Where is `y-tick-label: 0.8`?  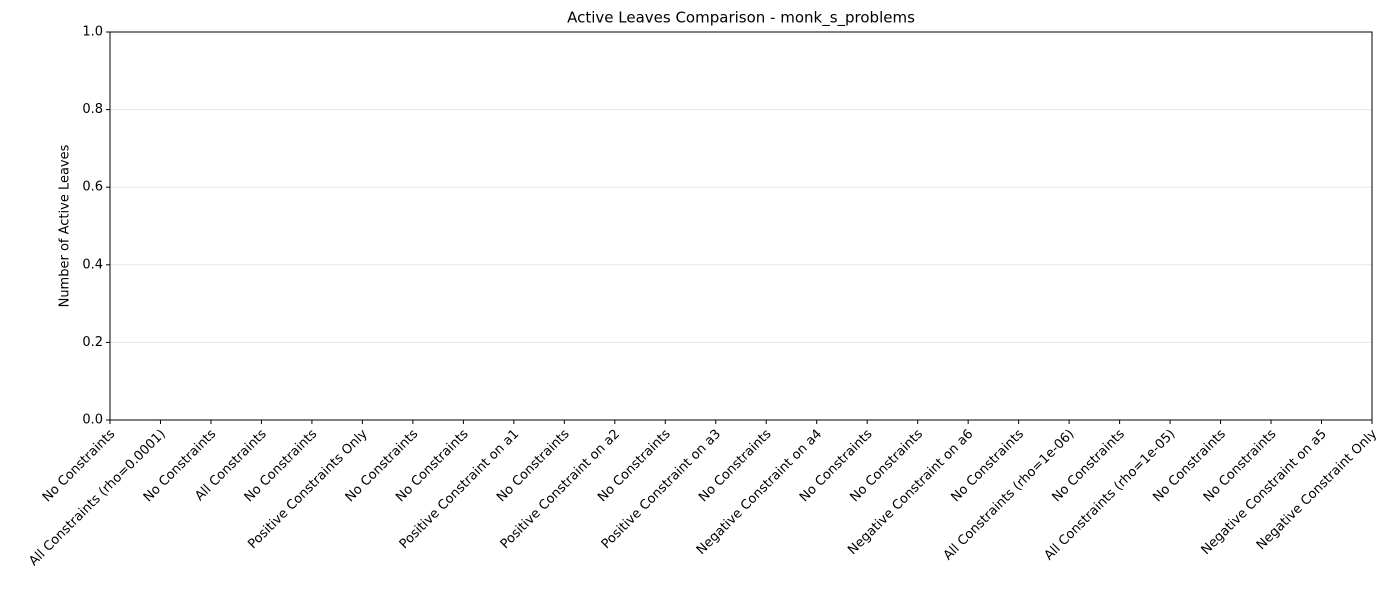
y-tick-label: 0.8 is located at coordinates (92, 109).